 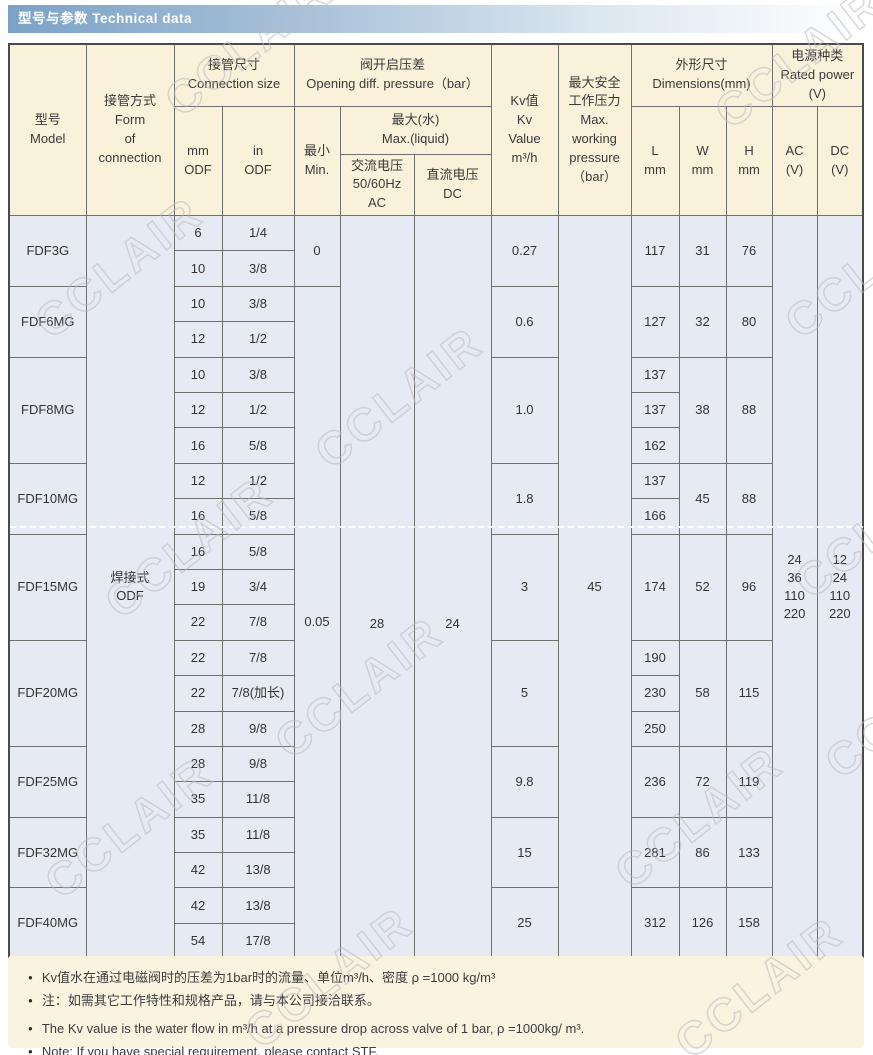 I want to click on kv-value-cell: 15, so click(x=524, y=852).